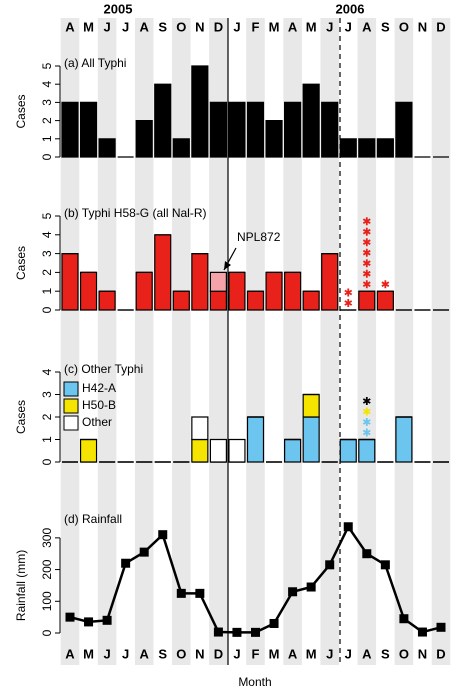  Describe the element at coordinates (95, 63) in the screenshot. I see `panel-title: (a) All Typhi` at that location.